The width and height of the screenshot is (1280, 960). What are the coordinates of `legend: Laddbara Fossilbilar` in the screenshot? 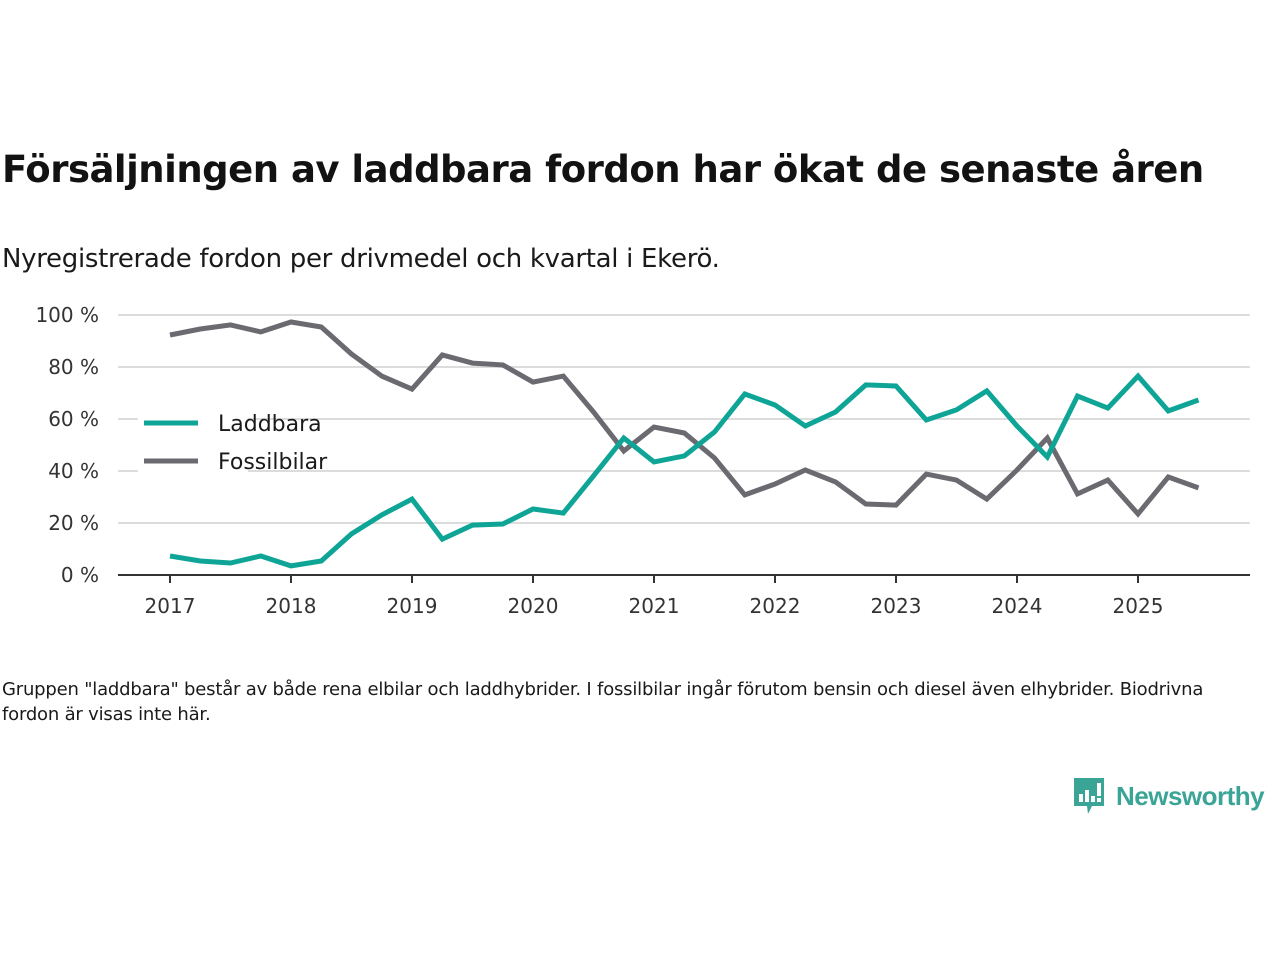 It's located at (233, 437).